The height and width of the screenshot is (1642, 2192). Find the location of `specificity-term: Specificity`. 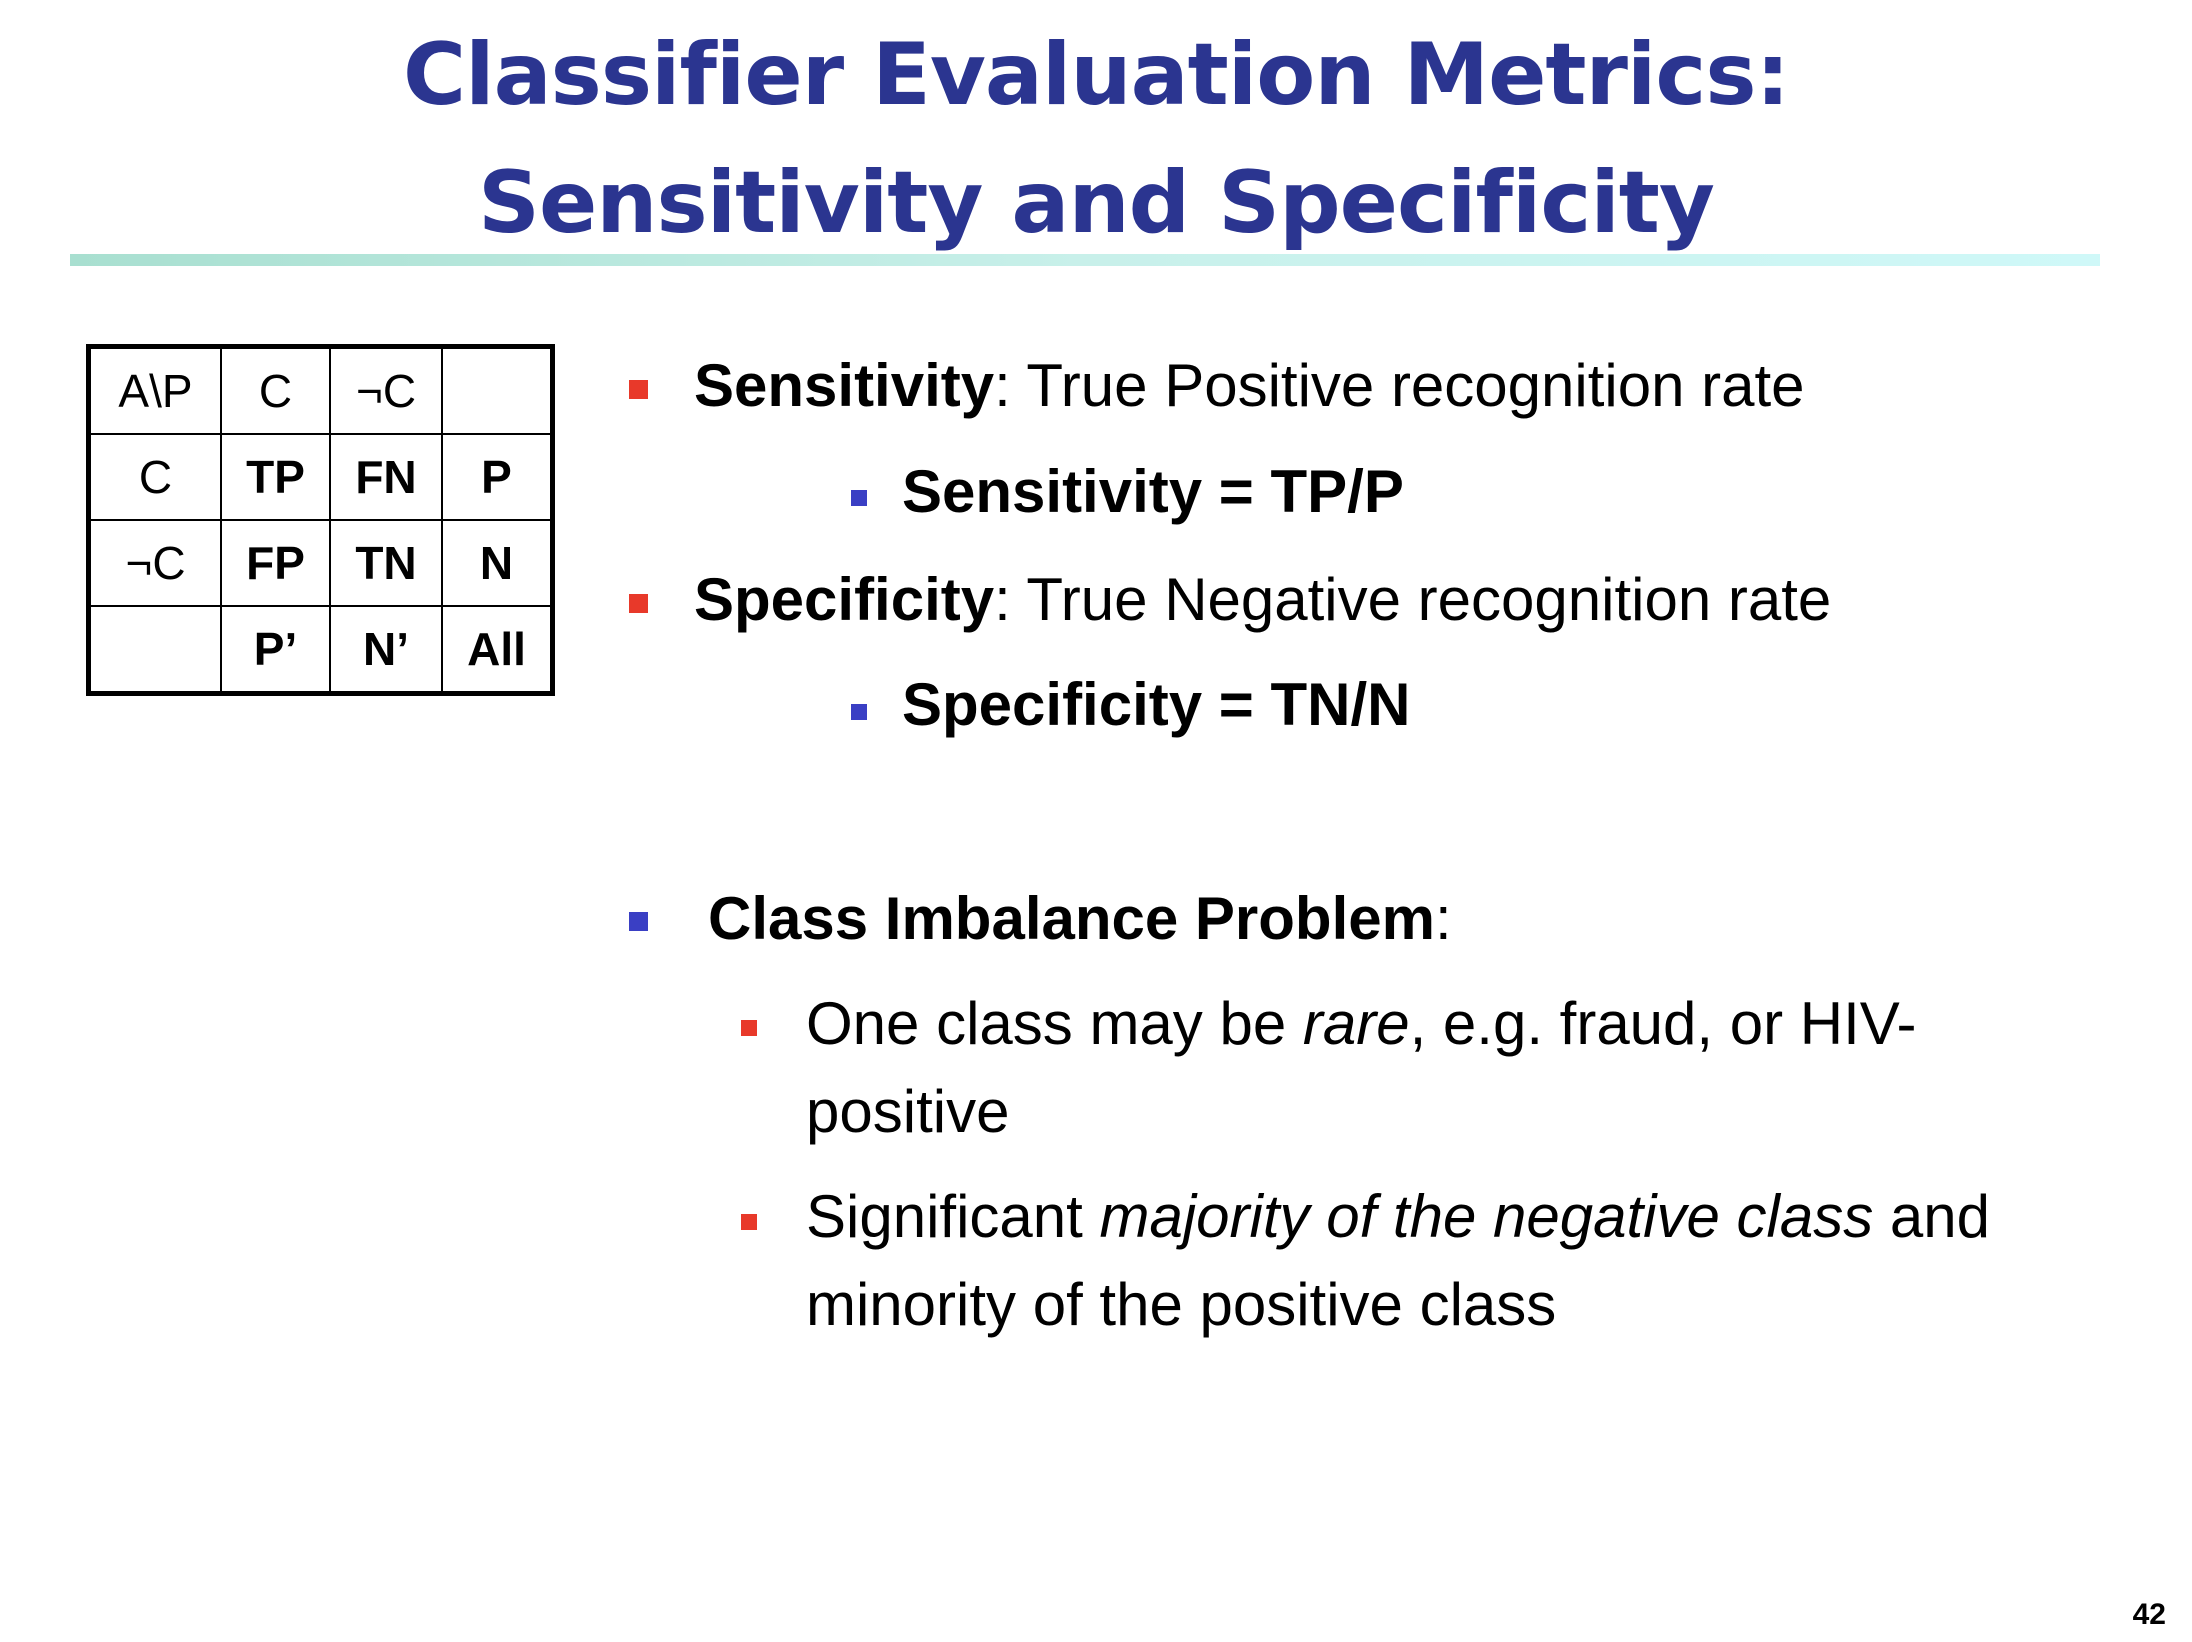

specificity-term: Specificity is located at coordinates (844, 599).